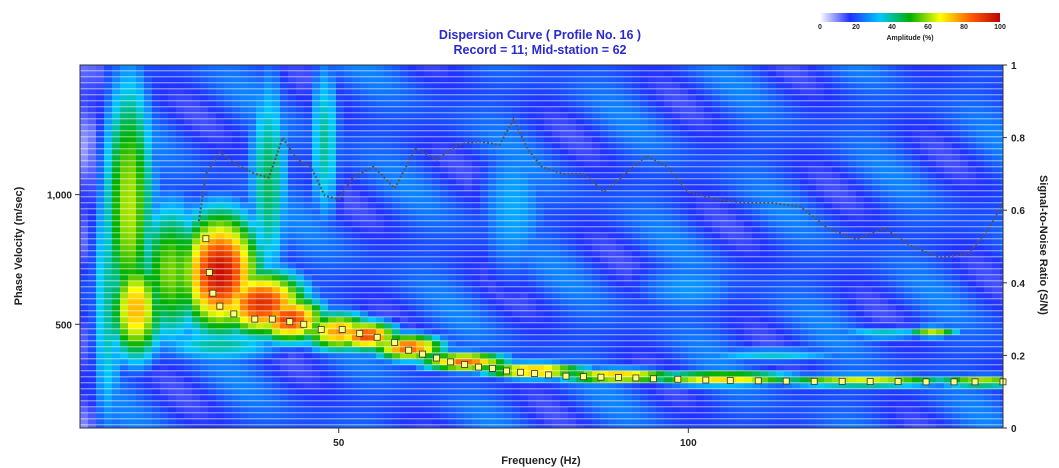  I want to click on y2-tick-label: 0.4, so click(1018, 284).